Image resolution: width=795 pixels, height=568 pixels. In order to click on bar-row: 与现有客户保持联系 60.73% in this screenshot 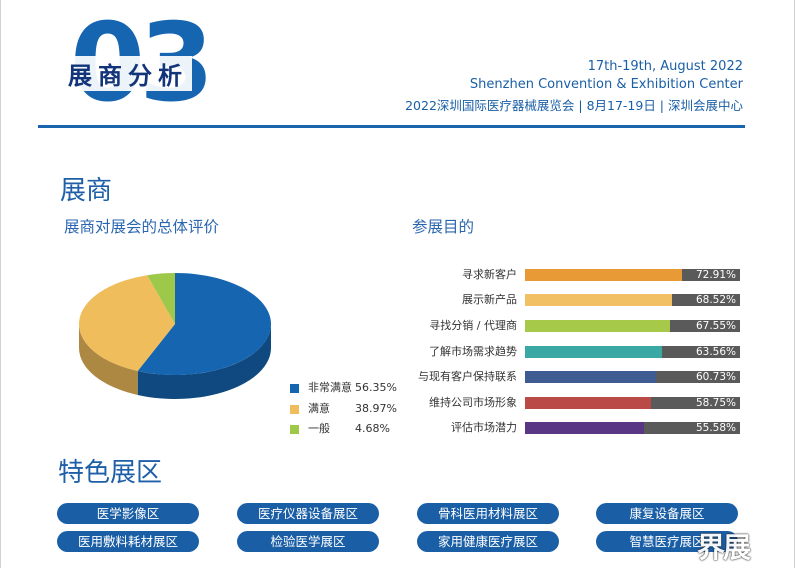, I will do `click(572, 377)`.